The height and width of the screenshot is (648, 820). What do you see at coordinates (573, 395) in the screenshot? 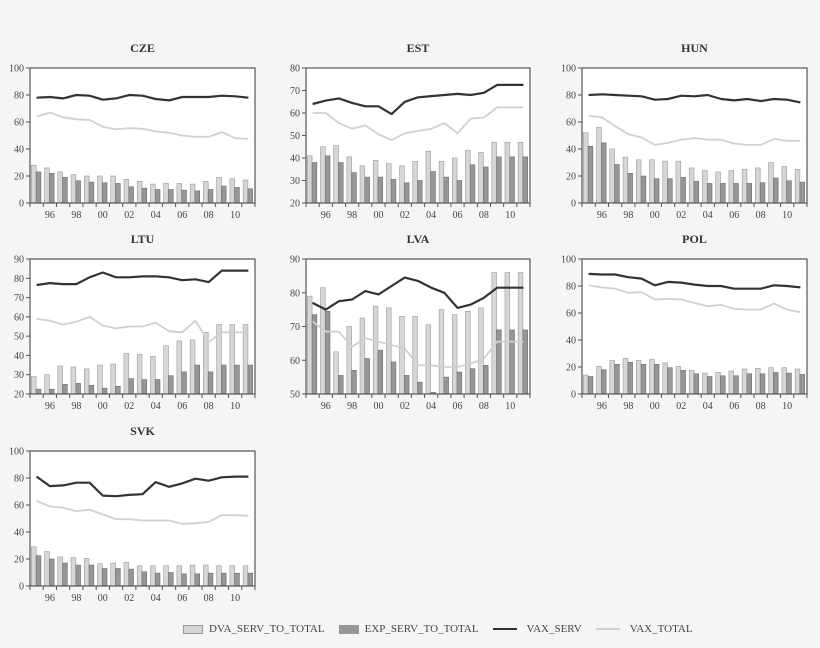
I see `y-tick-label: 0` at bounding box center [573, 395].